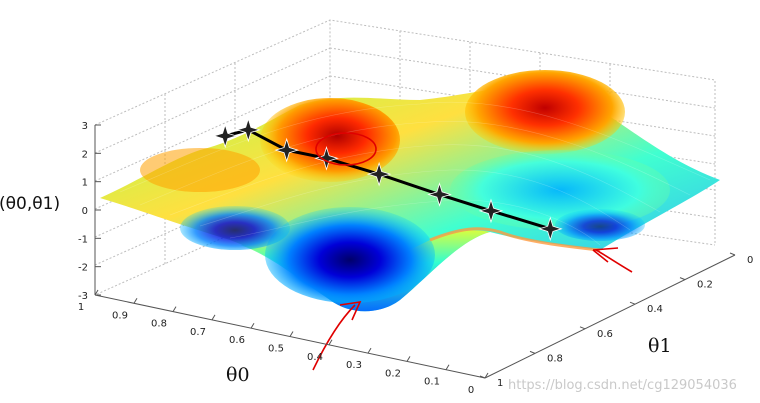 The image size is (760, 403). What do you see at coordinates (85, 154) in the screenshot?
I see `z-tick-label: 2` at bounding box center [85, 154].